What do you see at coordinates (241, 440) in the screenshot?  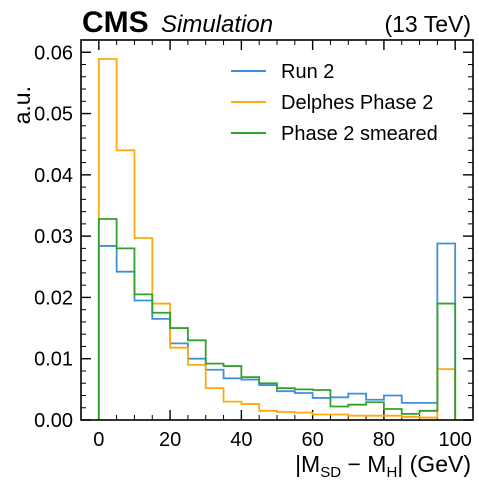 I see `x-tick-label: 40` at bounding box center [241, 440].